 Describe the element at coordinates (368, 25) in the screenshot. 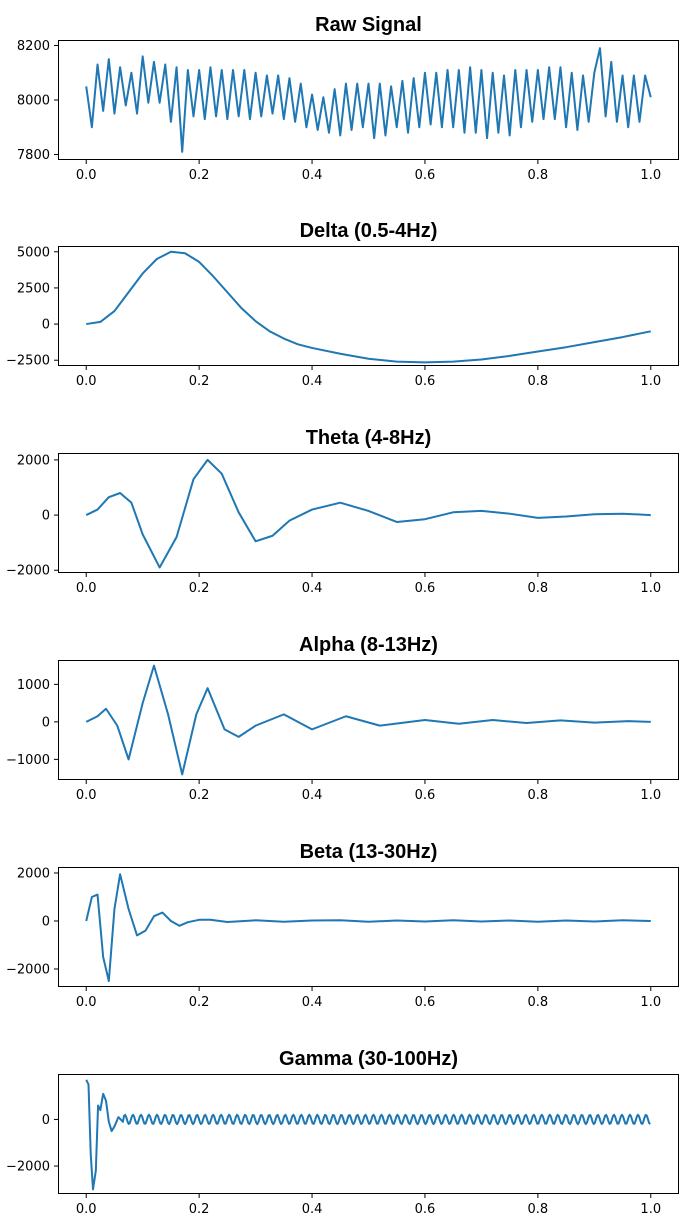

I see `subplot-title: Raw Signal` at that location.